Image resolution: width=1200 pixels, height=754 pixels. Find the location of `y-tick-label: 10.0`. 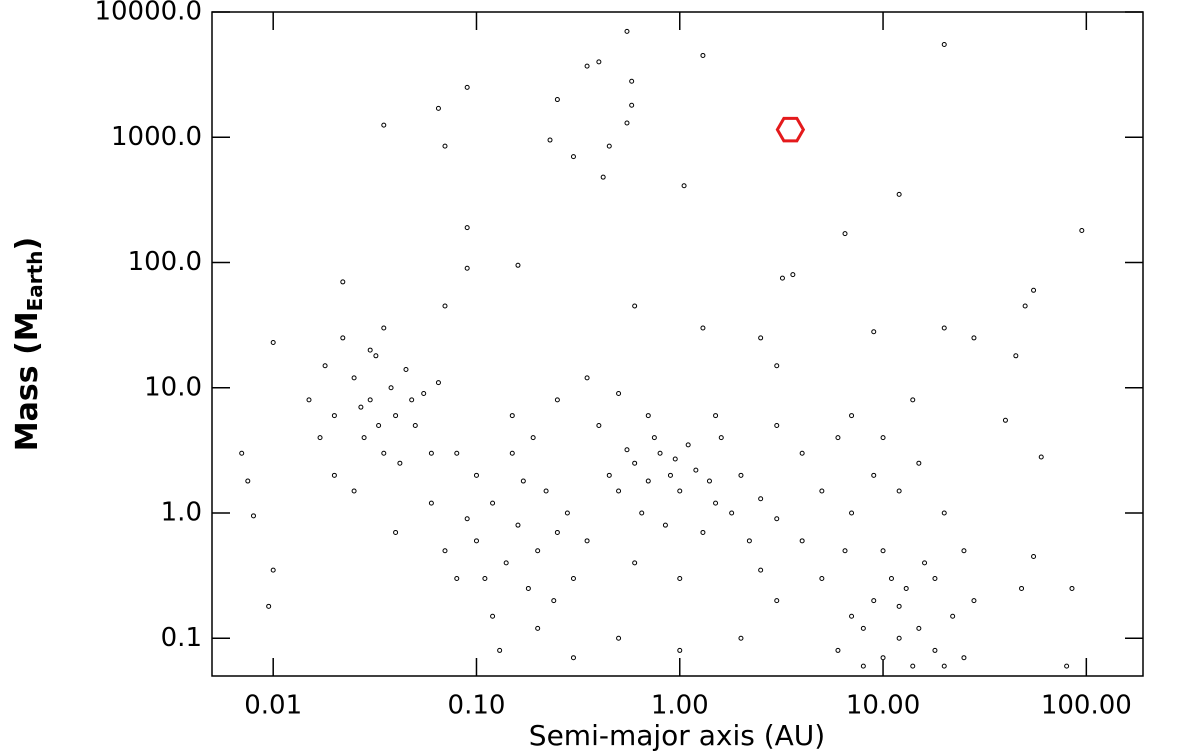

y-tick-label: 10.0 is located at coordinates (173, 387).